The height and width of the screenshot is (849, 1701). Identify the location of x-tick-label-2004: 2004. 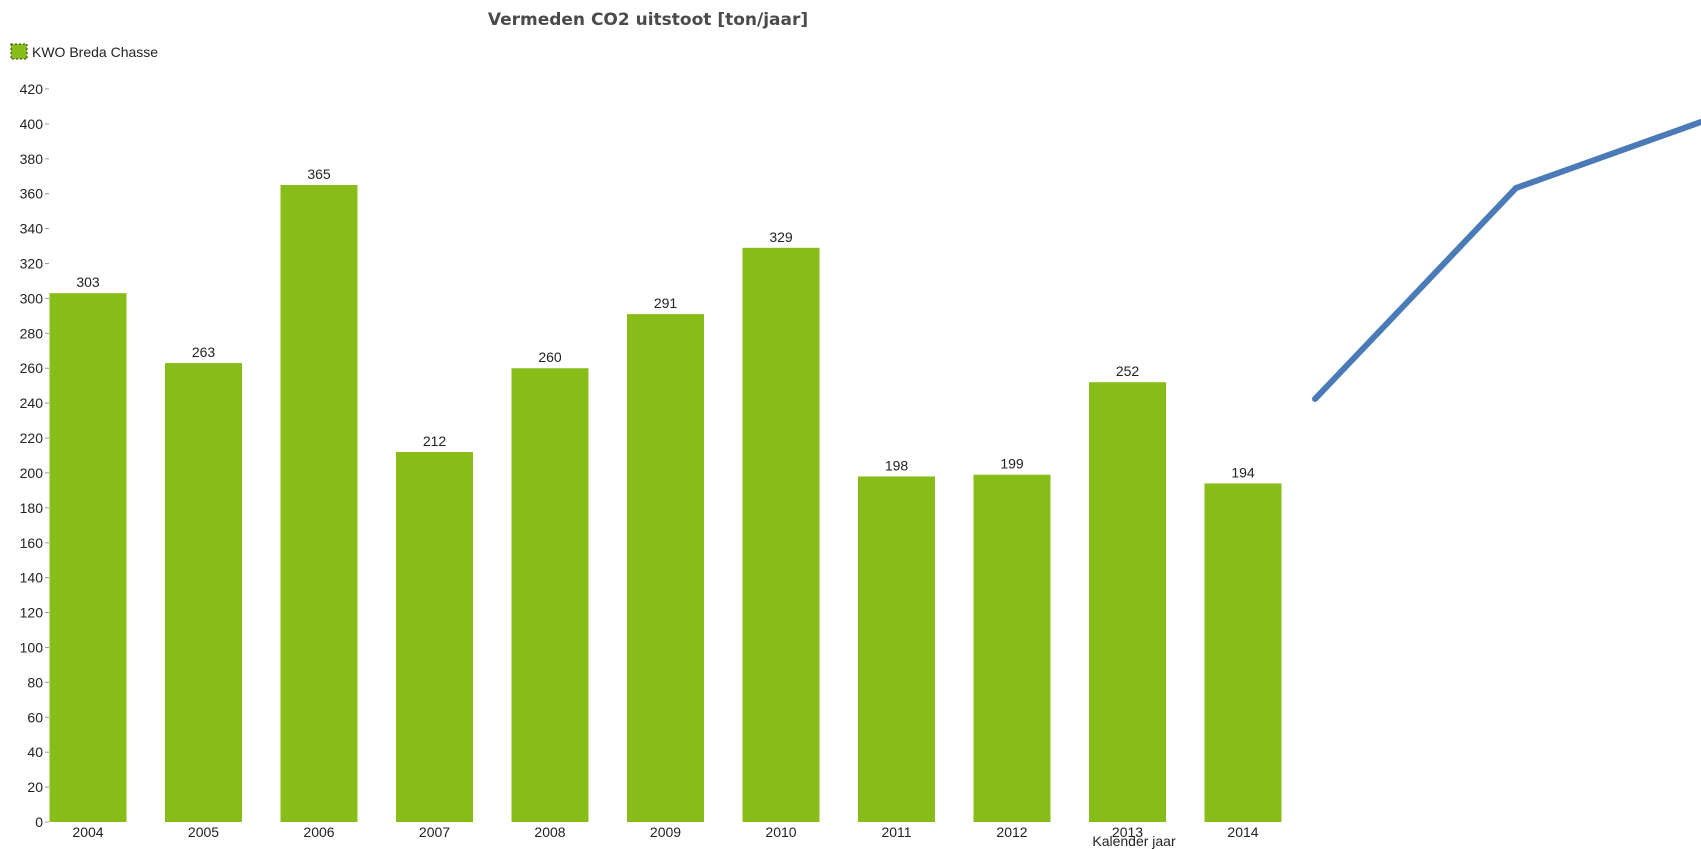
(87, 832).